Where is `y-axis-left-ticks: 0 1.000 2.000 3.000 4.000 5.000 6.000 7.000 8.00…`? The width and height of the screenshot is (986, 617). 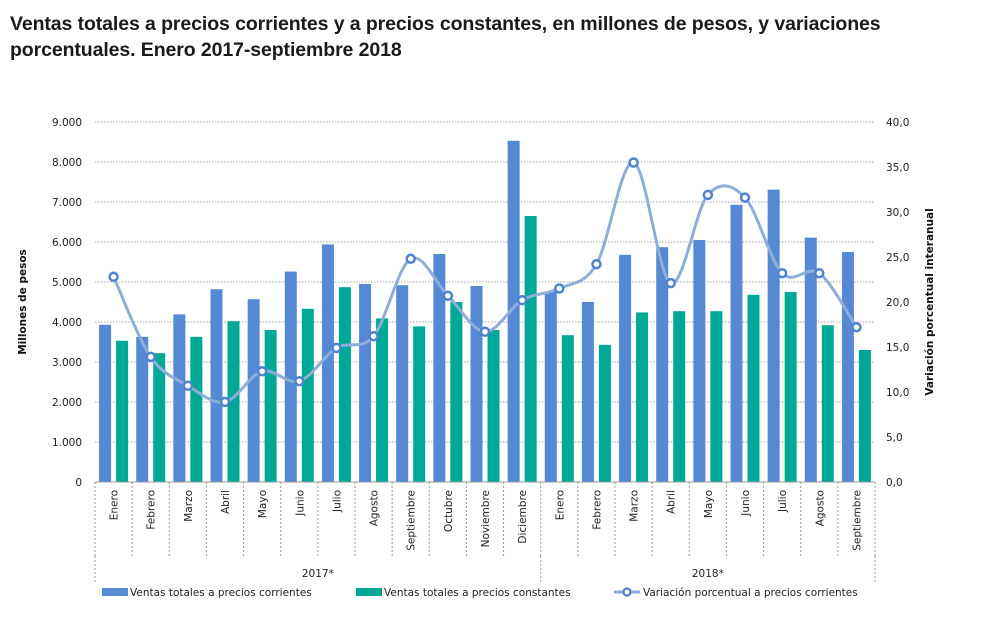
y-axis-left-ticks: 0 1.000 2.000 3.000 4.000 5.000 6.000 7.000 8.00… is located at coordinates (67, 303).